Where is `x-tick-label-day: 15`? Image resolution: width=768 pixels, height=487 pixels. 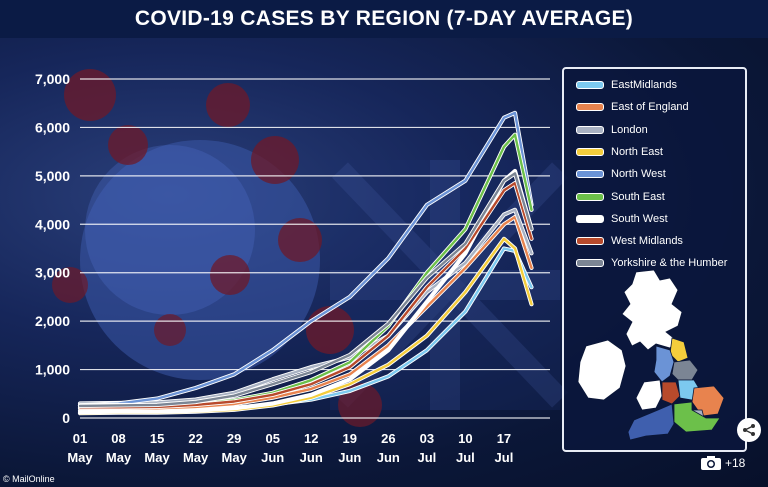 x-tick-label-day: 15 is located at coordinates (157, 438).